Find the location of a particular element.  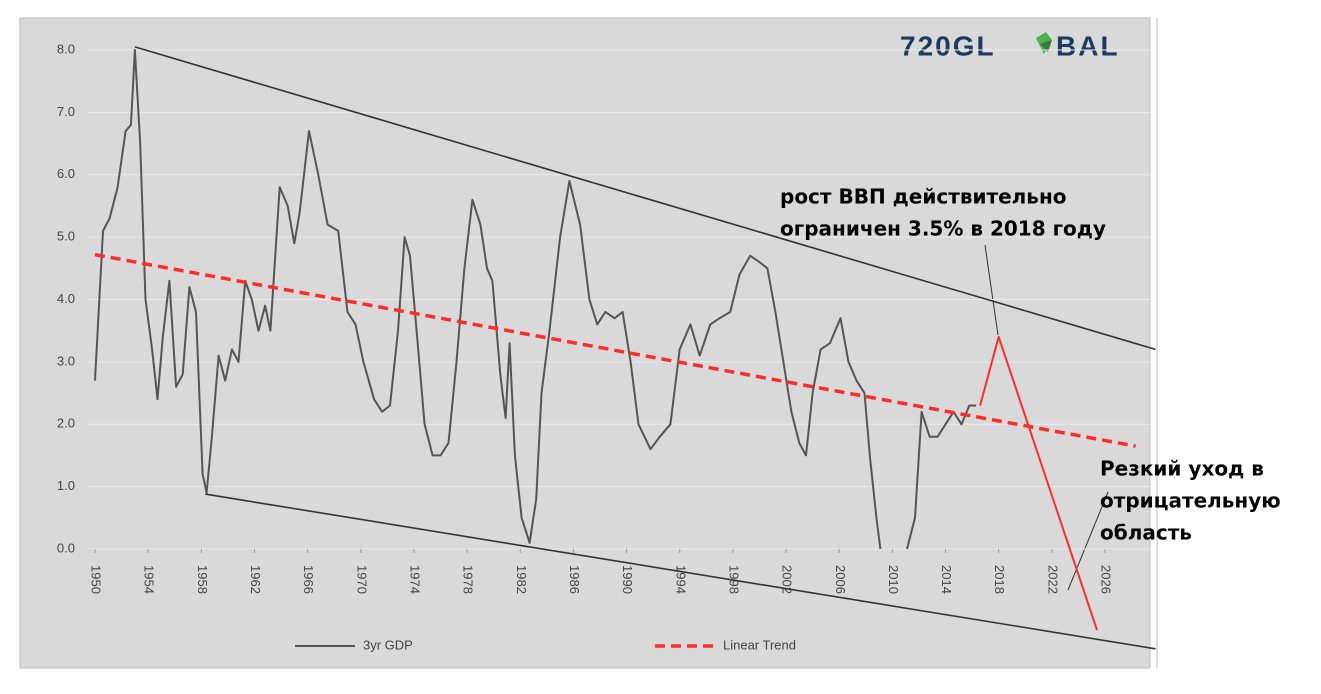

y-tick-label: 1.0 is located at coordinates (66, 485).